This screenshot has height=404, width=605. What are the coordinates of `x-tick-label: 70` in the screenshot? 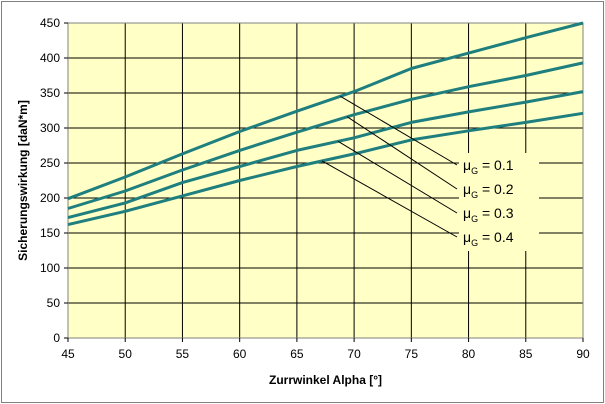 It's located at (354, 354).